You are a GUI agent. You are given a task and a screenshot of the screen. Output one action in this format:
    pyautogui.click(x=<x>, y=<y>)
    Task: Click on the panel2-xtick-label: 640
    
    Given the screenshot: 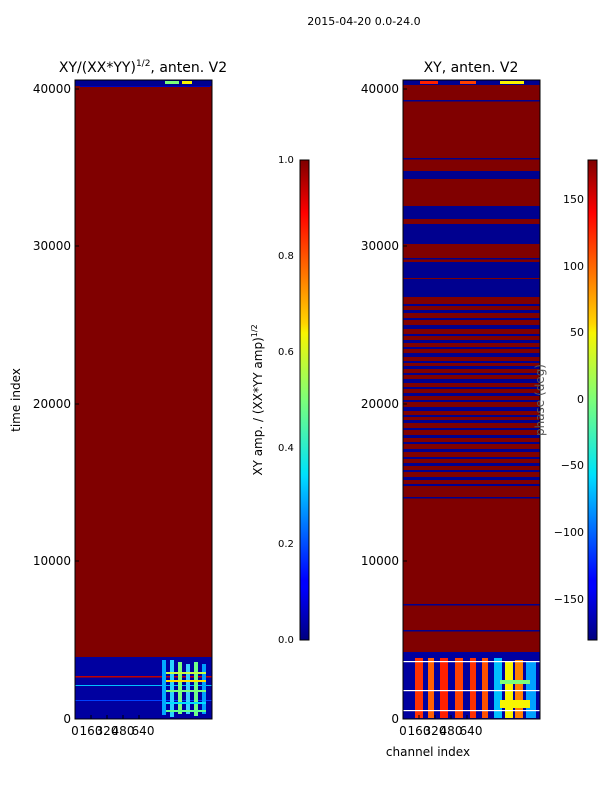 What is the action you would take?
    pyautogui.click(x=471, y=731)
    